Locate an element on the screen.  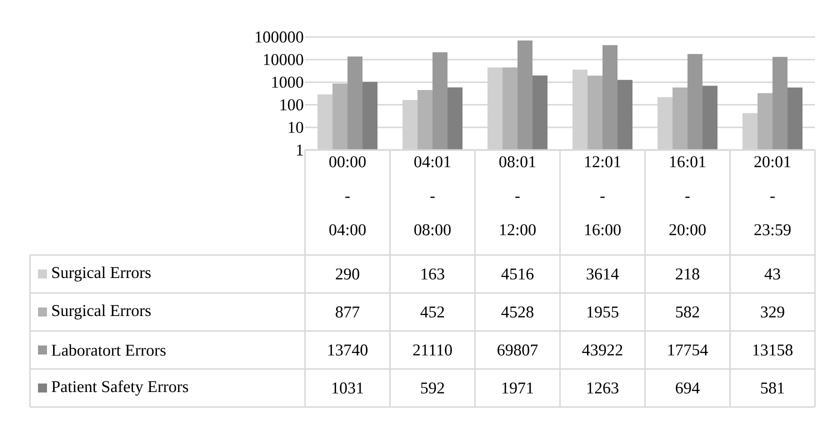
category-label: 08:01 - 12:00 is located at coordinates (517, 196).